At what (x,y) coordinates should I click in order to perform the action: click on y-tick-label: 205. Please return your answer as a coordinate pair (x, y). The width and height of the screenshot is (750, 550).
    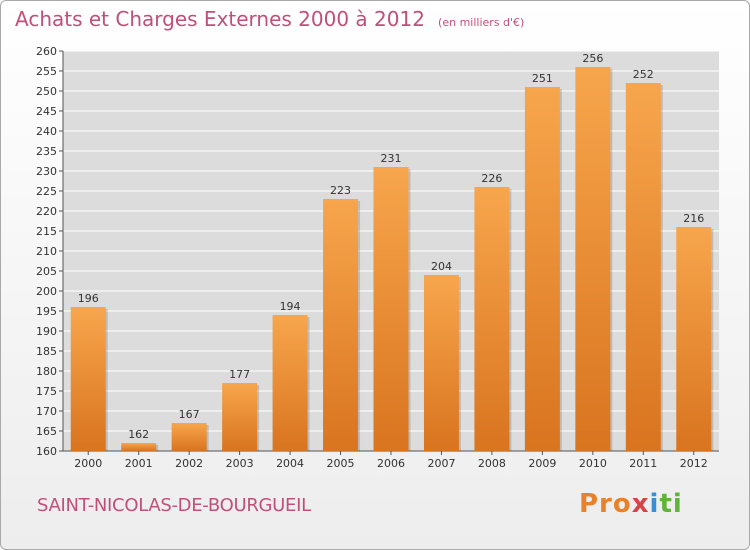
    Looking at the image, I should click on (46, 271).